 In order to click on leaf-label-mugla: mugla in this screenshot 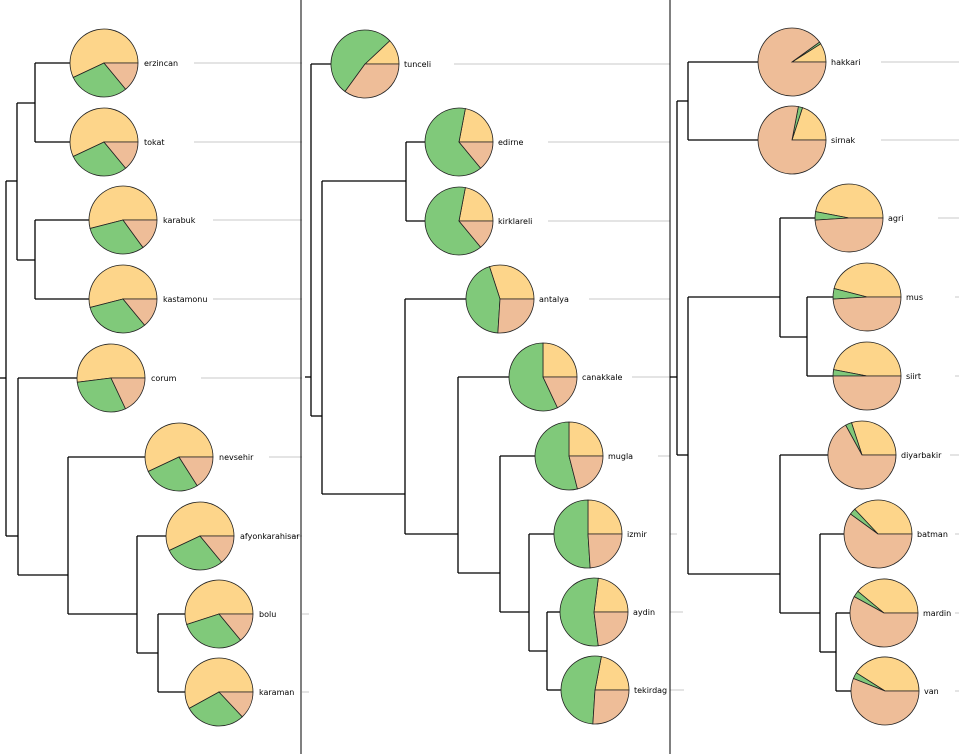, I will do `click(620, 456)`.